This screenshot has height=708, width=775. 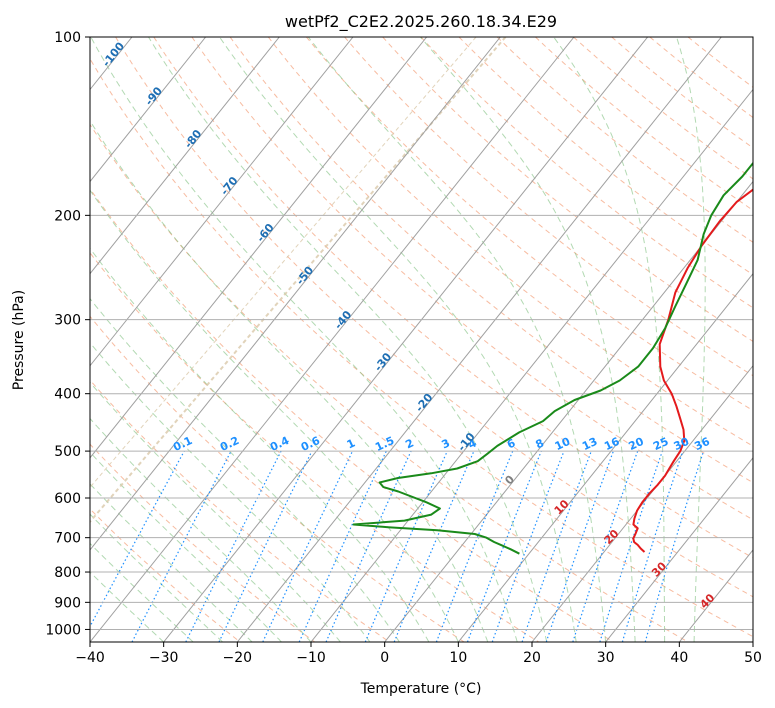 What do you see at coordinates (409, 443) in the screenshot?
I see `mixing-ratio-label: 2` at bounding box center [409, 443].